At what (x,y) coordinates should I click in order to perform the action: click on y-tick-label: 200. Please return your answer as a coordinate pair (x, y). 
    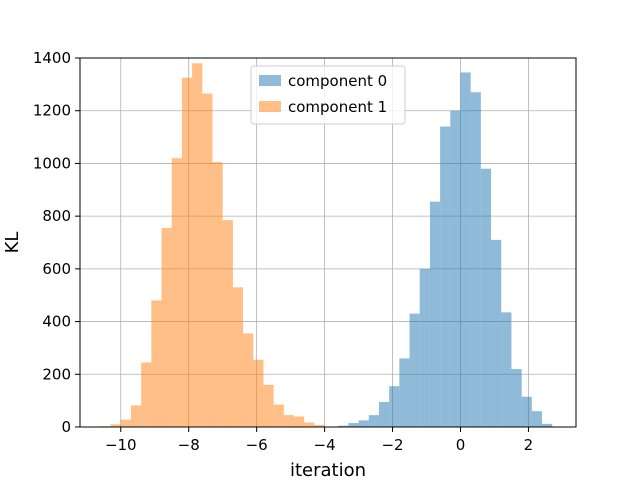
    Looking at the image, I should click on (56, 374).